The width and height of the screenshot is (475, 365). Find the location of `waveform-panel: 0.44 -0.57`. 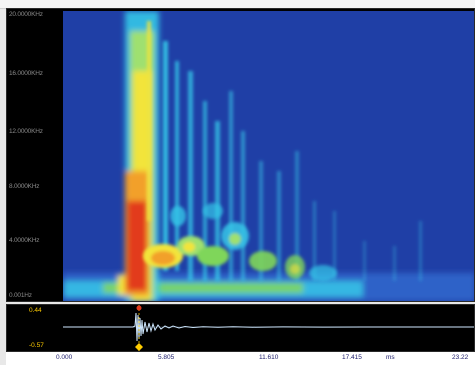

waveform-panel: 0.44 -0.57 is located at coordinates (240, 328).